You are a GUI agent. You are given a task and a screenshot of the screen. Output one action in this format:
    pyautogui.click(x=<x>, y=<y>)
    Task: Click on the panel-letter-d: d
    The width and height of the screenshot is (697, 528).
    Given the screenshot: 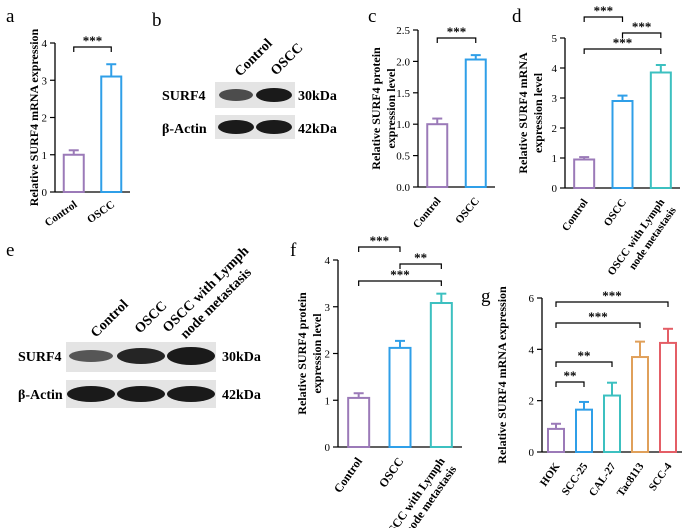 What is the action you would take?
    pyautogui.click(x=517, y=16)
    